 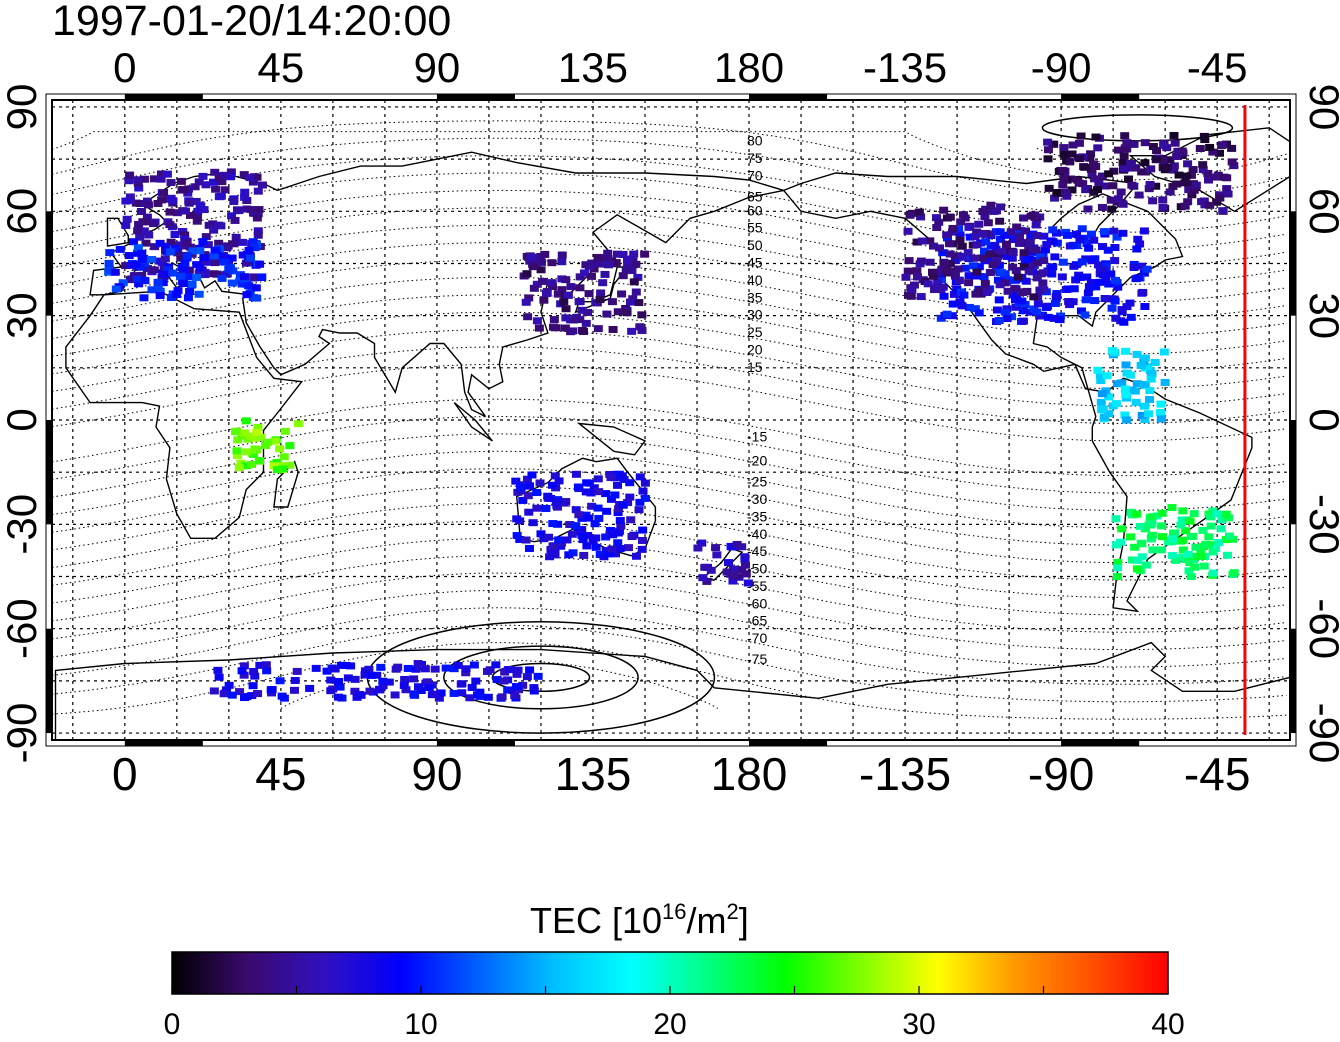 I want to click on lon-tick-bottom: 0, so click(x=125, y=774).